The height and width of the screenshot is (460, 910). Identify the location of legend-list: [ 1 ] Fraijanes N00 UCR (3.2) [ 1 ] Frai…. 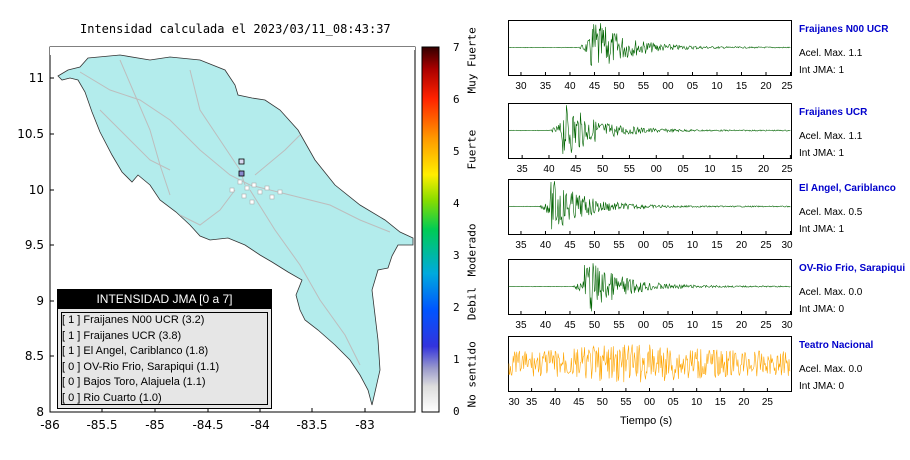
(164, 359).